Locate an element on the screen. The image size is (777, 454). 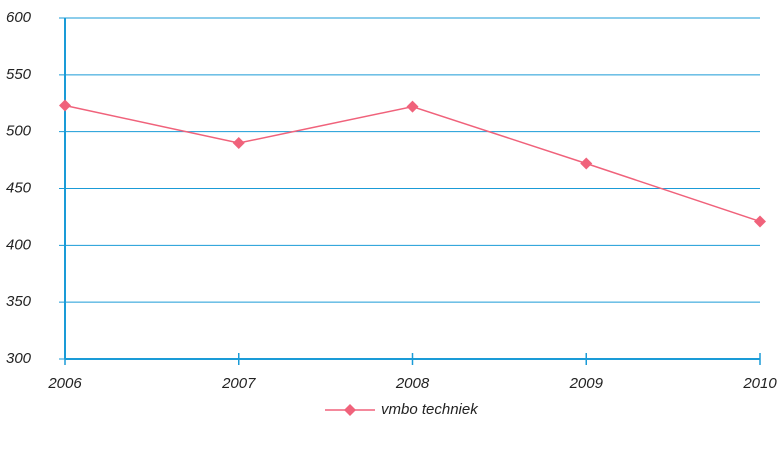
y-tick-label: 400 is located at coordinates (19, 244).